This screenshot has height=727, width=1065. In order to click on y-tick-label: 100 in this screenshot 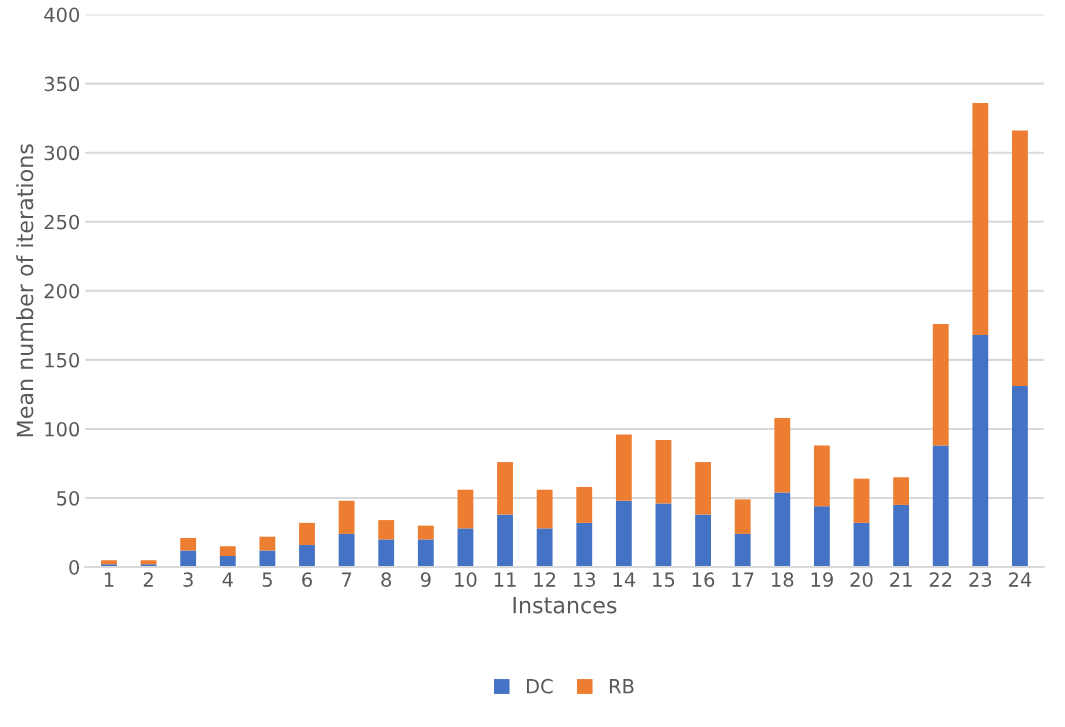, I will do `click(62, 429)`.